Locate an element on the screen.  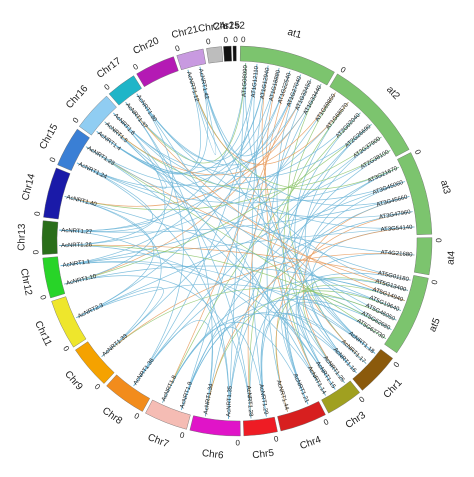
chromosome-label: Chr3 is located at coordinates (356, 420).